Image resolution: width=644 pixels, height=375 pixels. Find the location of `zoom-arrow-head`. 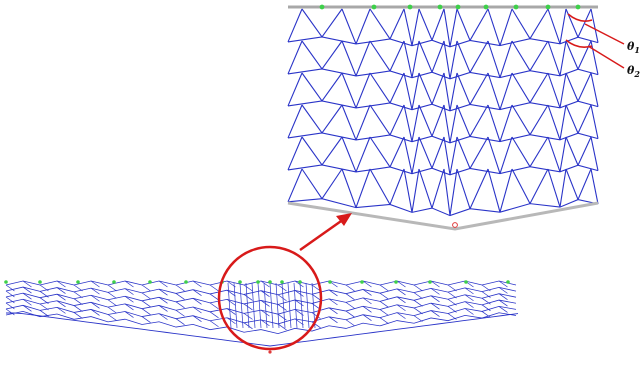

zoom-arrow-head is located at coordinates (344, 219).